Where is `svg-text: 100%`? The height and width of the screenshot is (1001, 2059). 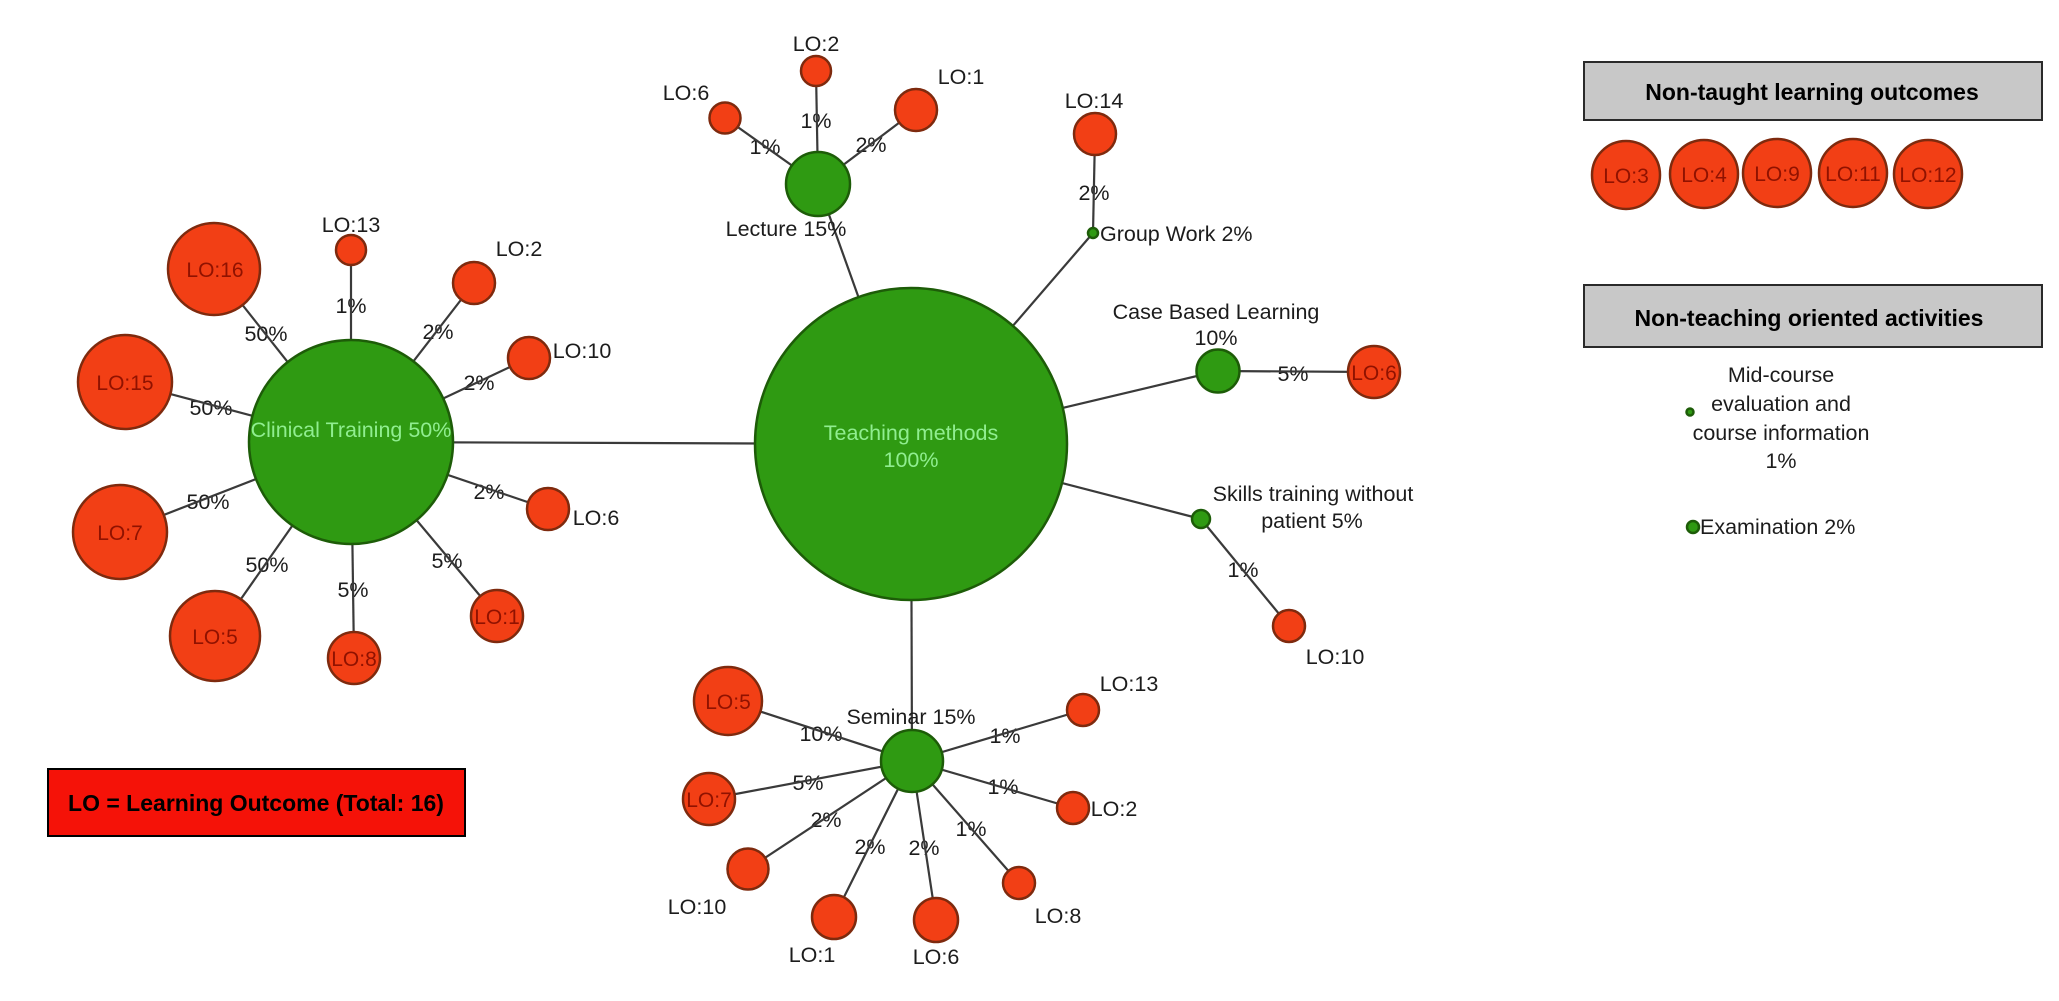
svg-text: 100% is located at coordinates (911, 460).